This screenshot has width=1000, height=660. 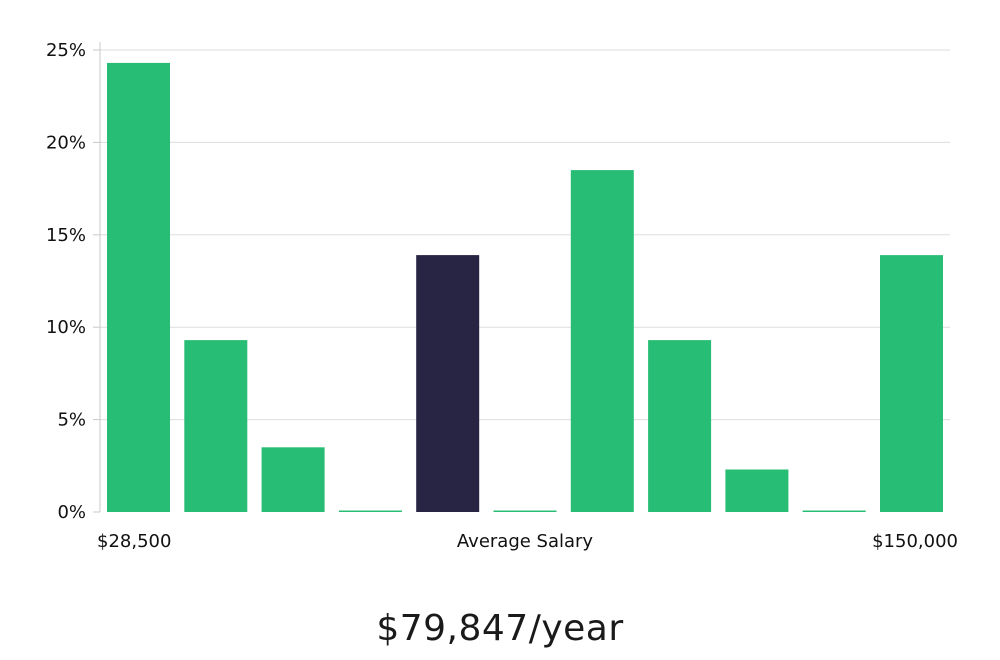 I want to click on bar-average-salary, so click(x=448, y=383).